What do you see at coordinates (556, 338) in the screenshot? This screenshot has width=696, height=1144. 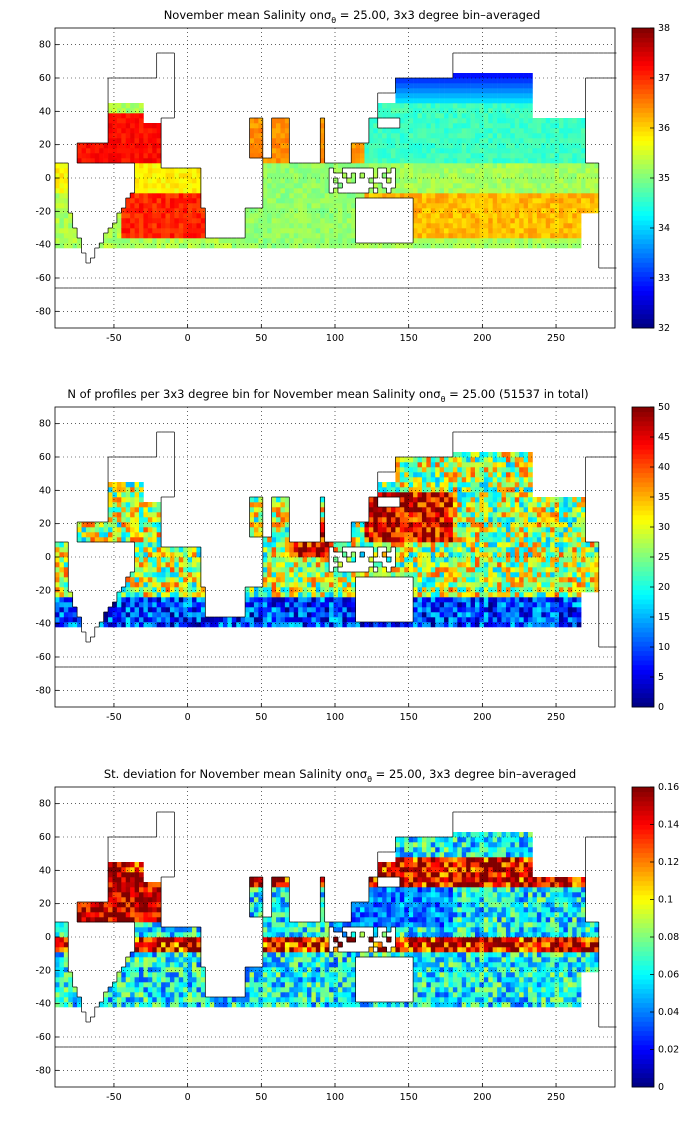 I see `x-tick-label: 250` at bounding box center [556, 338].